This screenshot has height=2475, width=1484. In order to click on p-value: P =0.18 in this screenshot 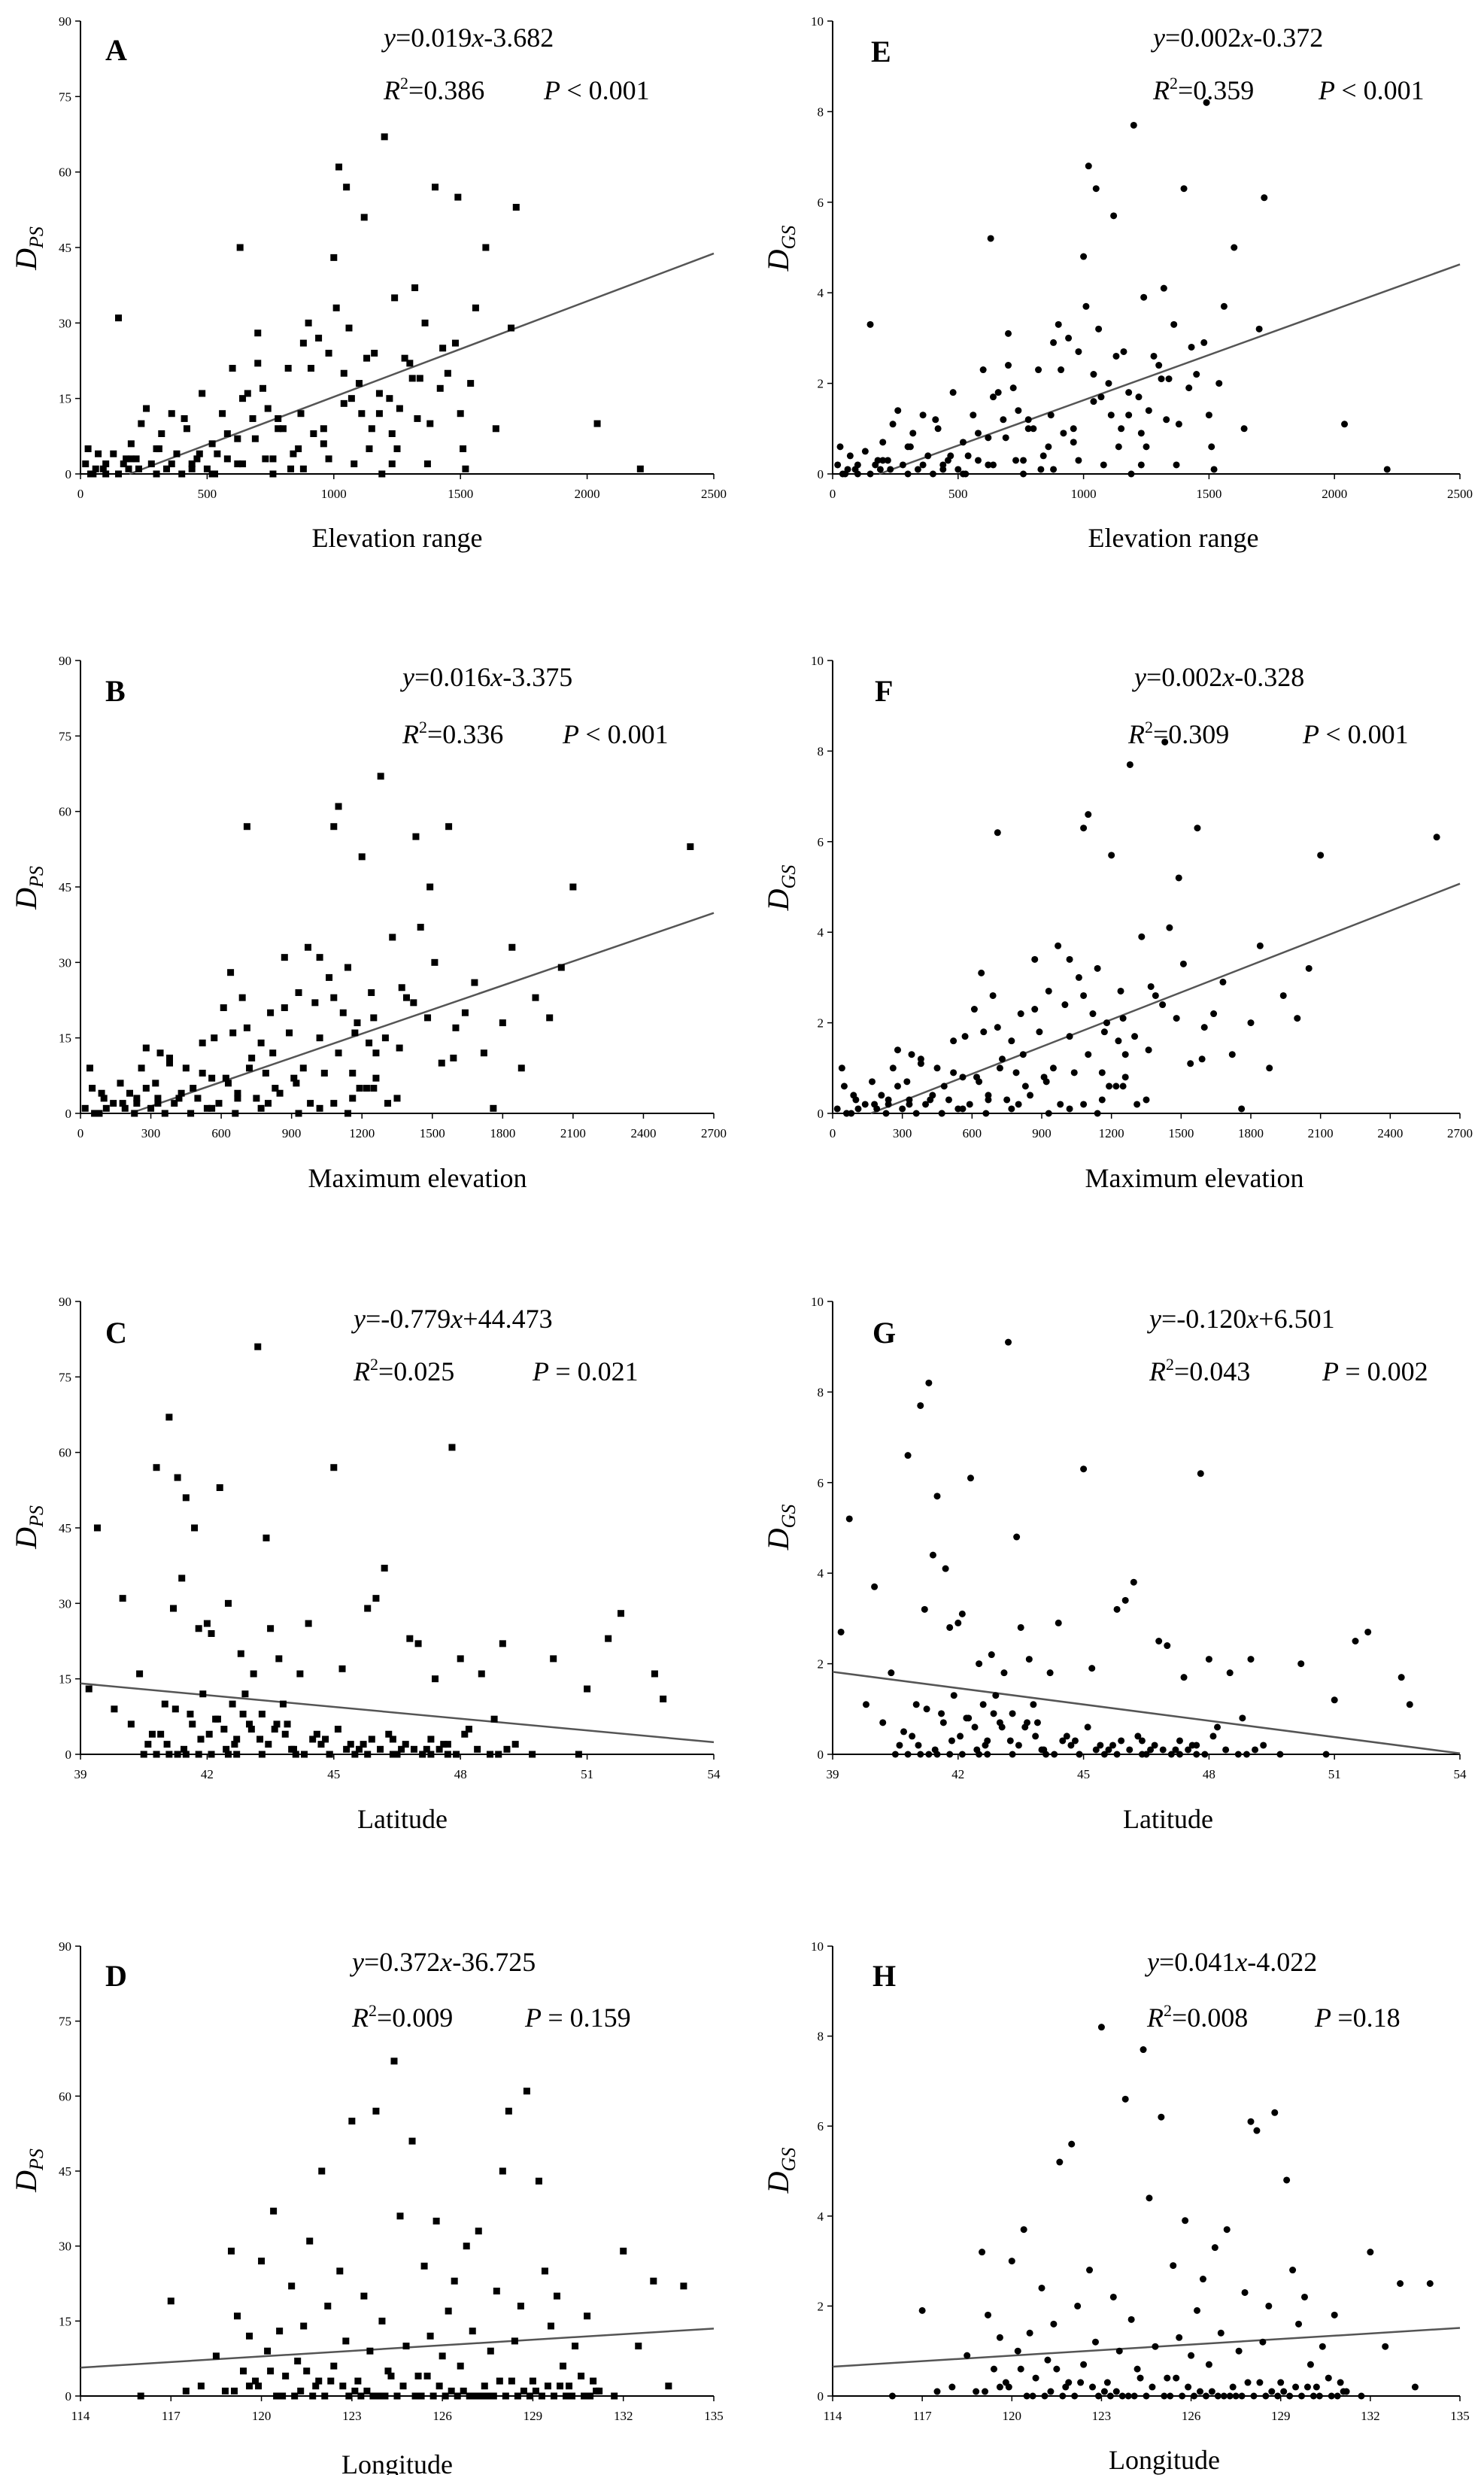, I will do `click(1357, 2018)`.